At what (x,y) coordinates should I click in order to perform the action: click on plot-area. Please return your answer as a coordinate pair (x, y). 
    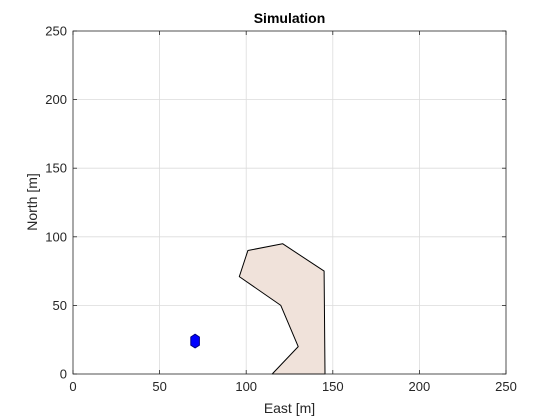
    Looking at the image, I should click on (258, 309).